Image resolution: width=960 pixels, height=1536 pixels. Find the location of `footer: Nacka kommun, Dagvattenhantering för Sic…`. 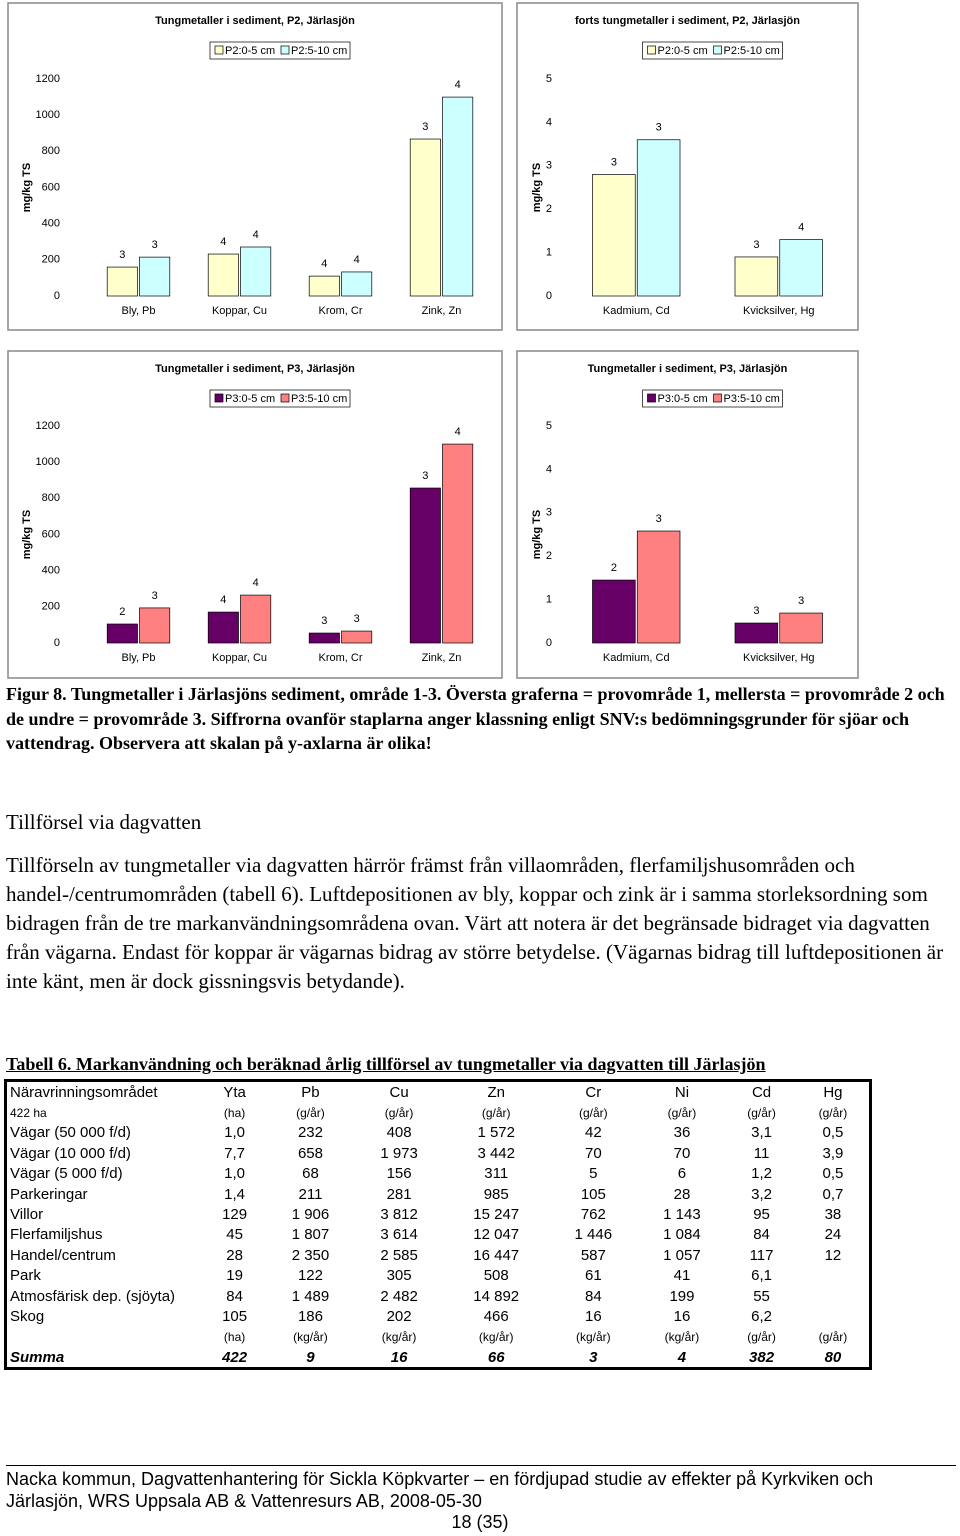

footer: Nacka kommun, Dagvattenhantering för Sic… is located at coordinates (481, 1488).